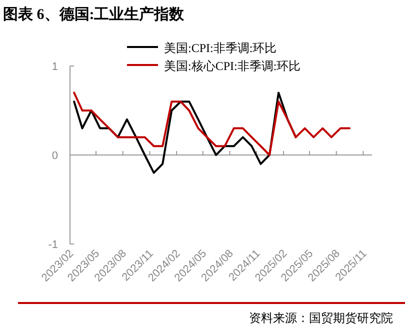 This screenshot has height=332, width=405. I want to click on y-tick-label: 1, so click(55, 67).